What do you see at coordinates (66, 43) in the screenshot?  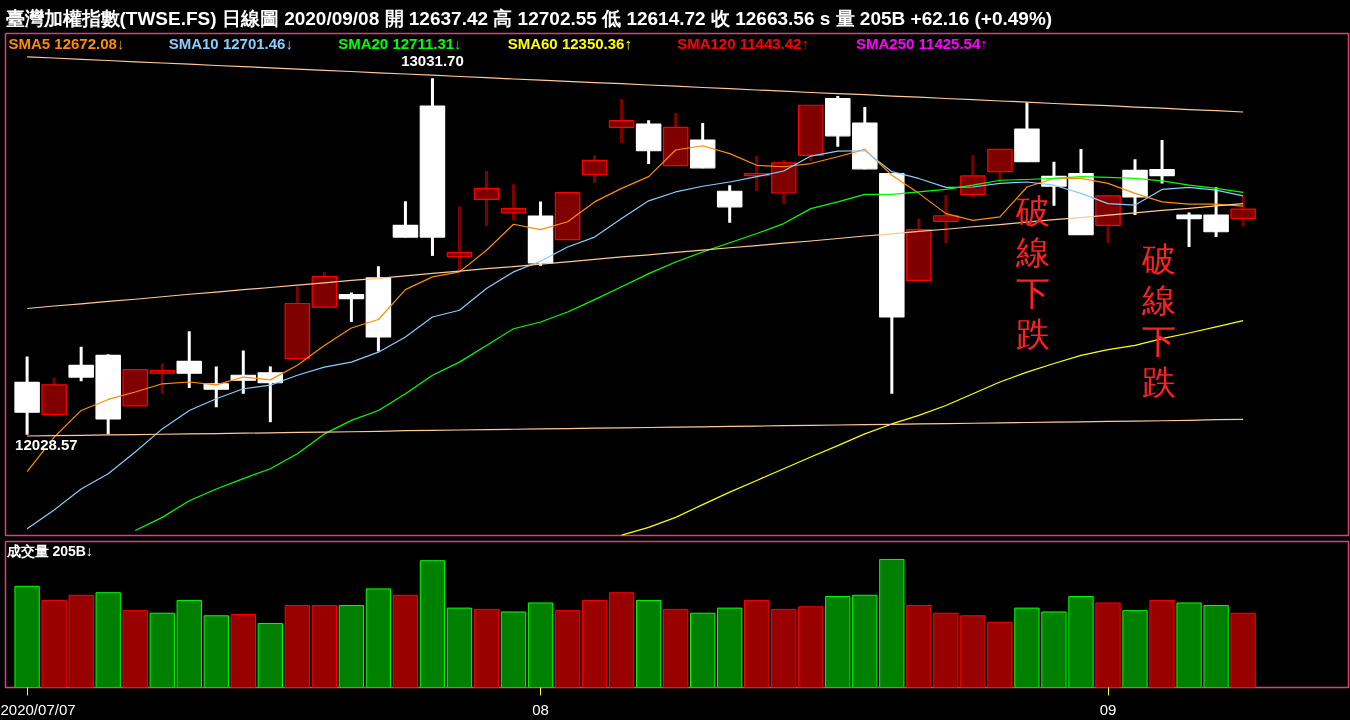 I see `text: SMA5 12672.08↓` at bounding box center [66, 43].